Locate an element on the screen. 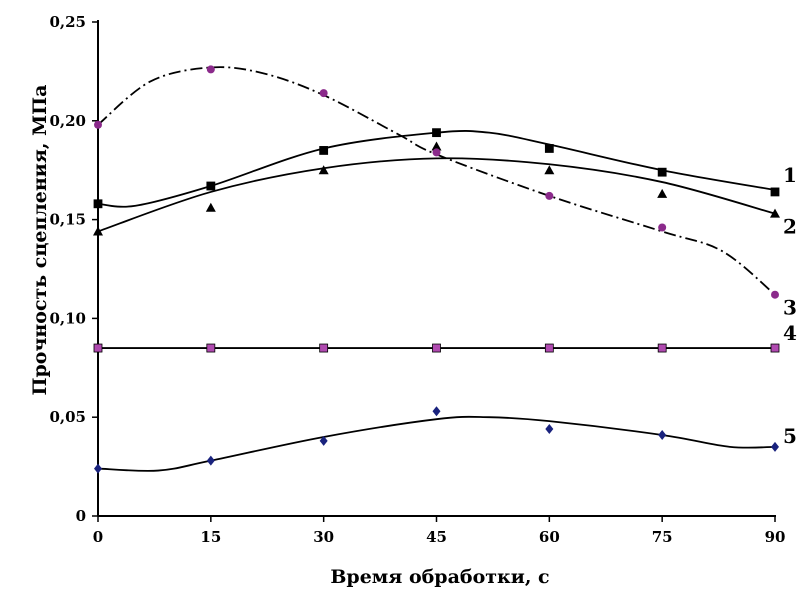 This screenshot has height=610, width=798. x-tick-label: 45 is located at coordinates (436, 537).